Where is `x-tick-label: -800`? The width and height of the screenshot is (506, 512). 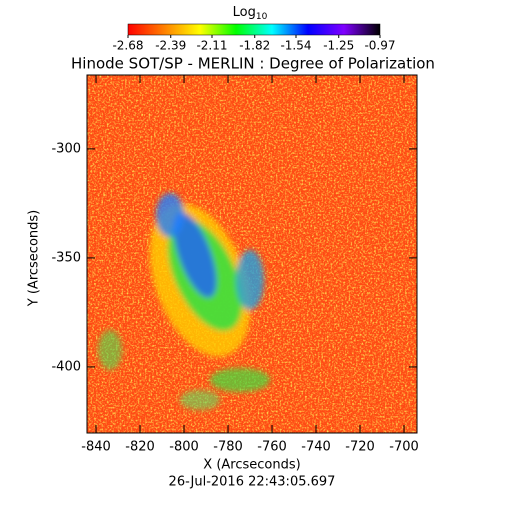 x-tick-label: -800 is located at coordinates (184, 447).